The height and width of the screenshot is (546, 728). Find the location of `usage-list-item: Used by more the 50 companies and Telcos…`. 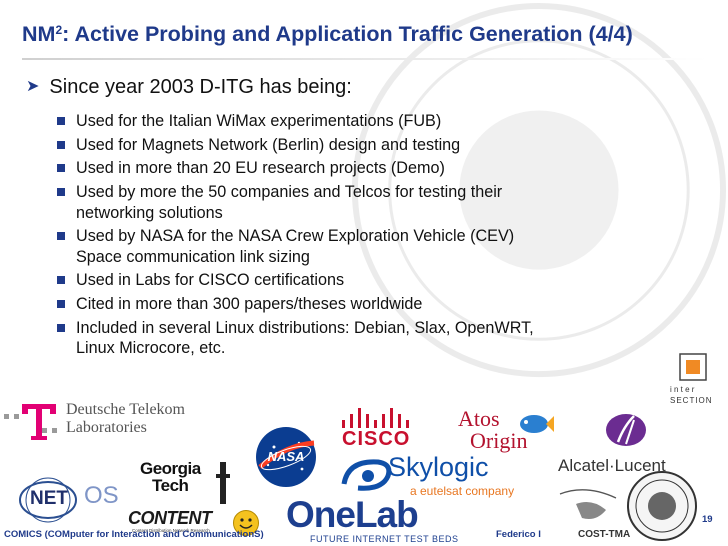

usage-list-item: Used by more the 50 companies and Telcos… is located at coordinates (295, 202).